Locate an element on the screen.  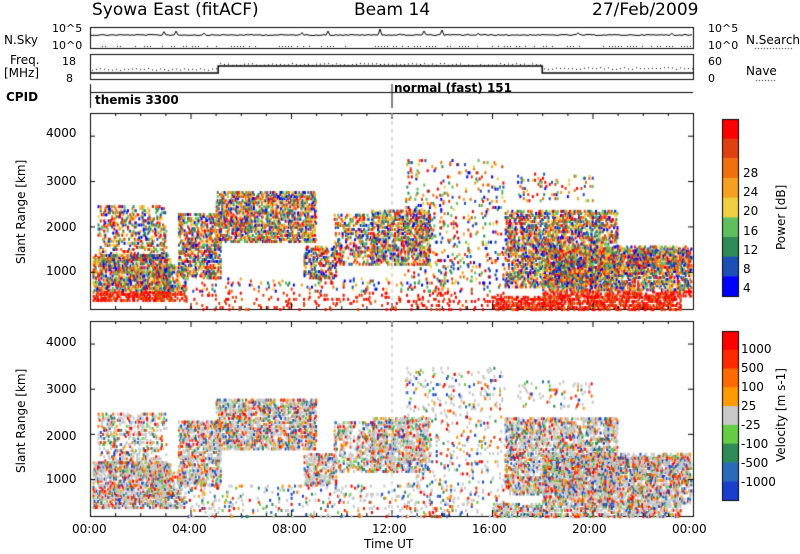
power-ytick-2000: 2000 is located at coordinates (61, 227).